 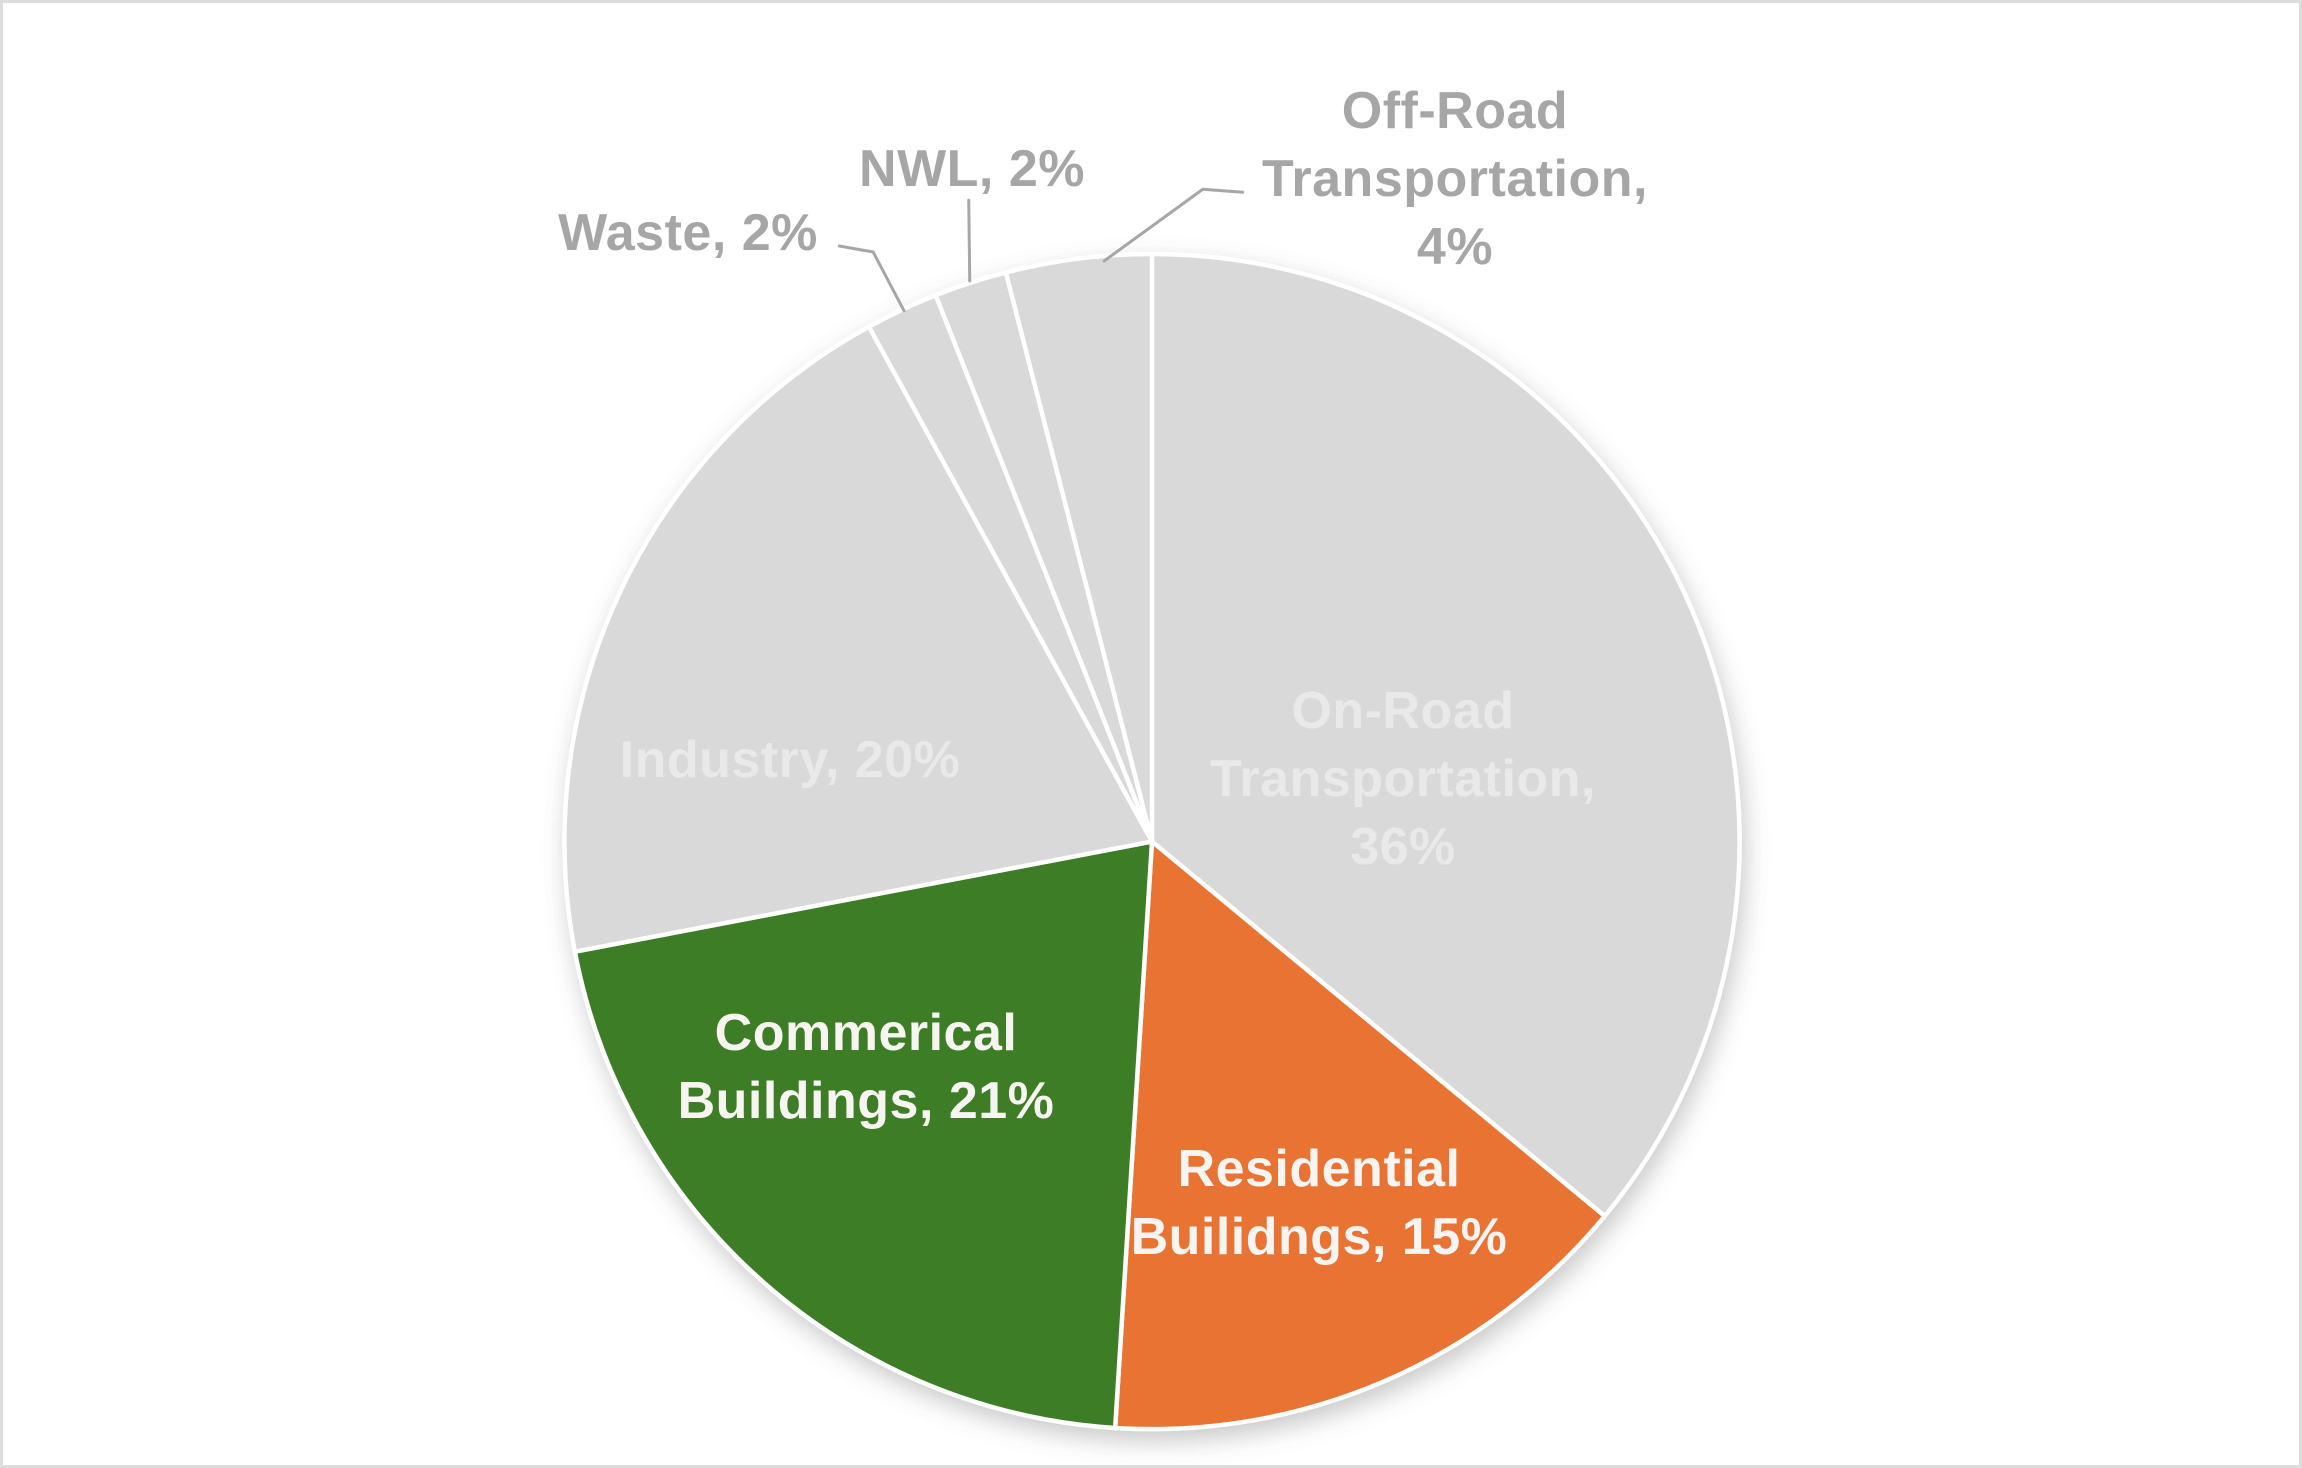 What do you see at coordinates (1079, 547) in the screenshot?
I see `pie-slice-off-road-transportation` at bounding box center [1079, 547].